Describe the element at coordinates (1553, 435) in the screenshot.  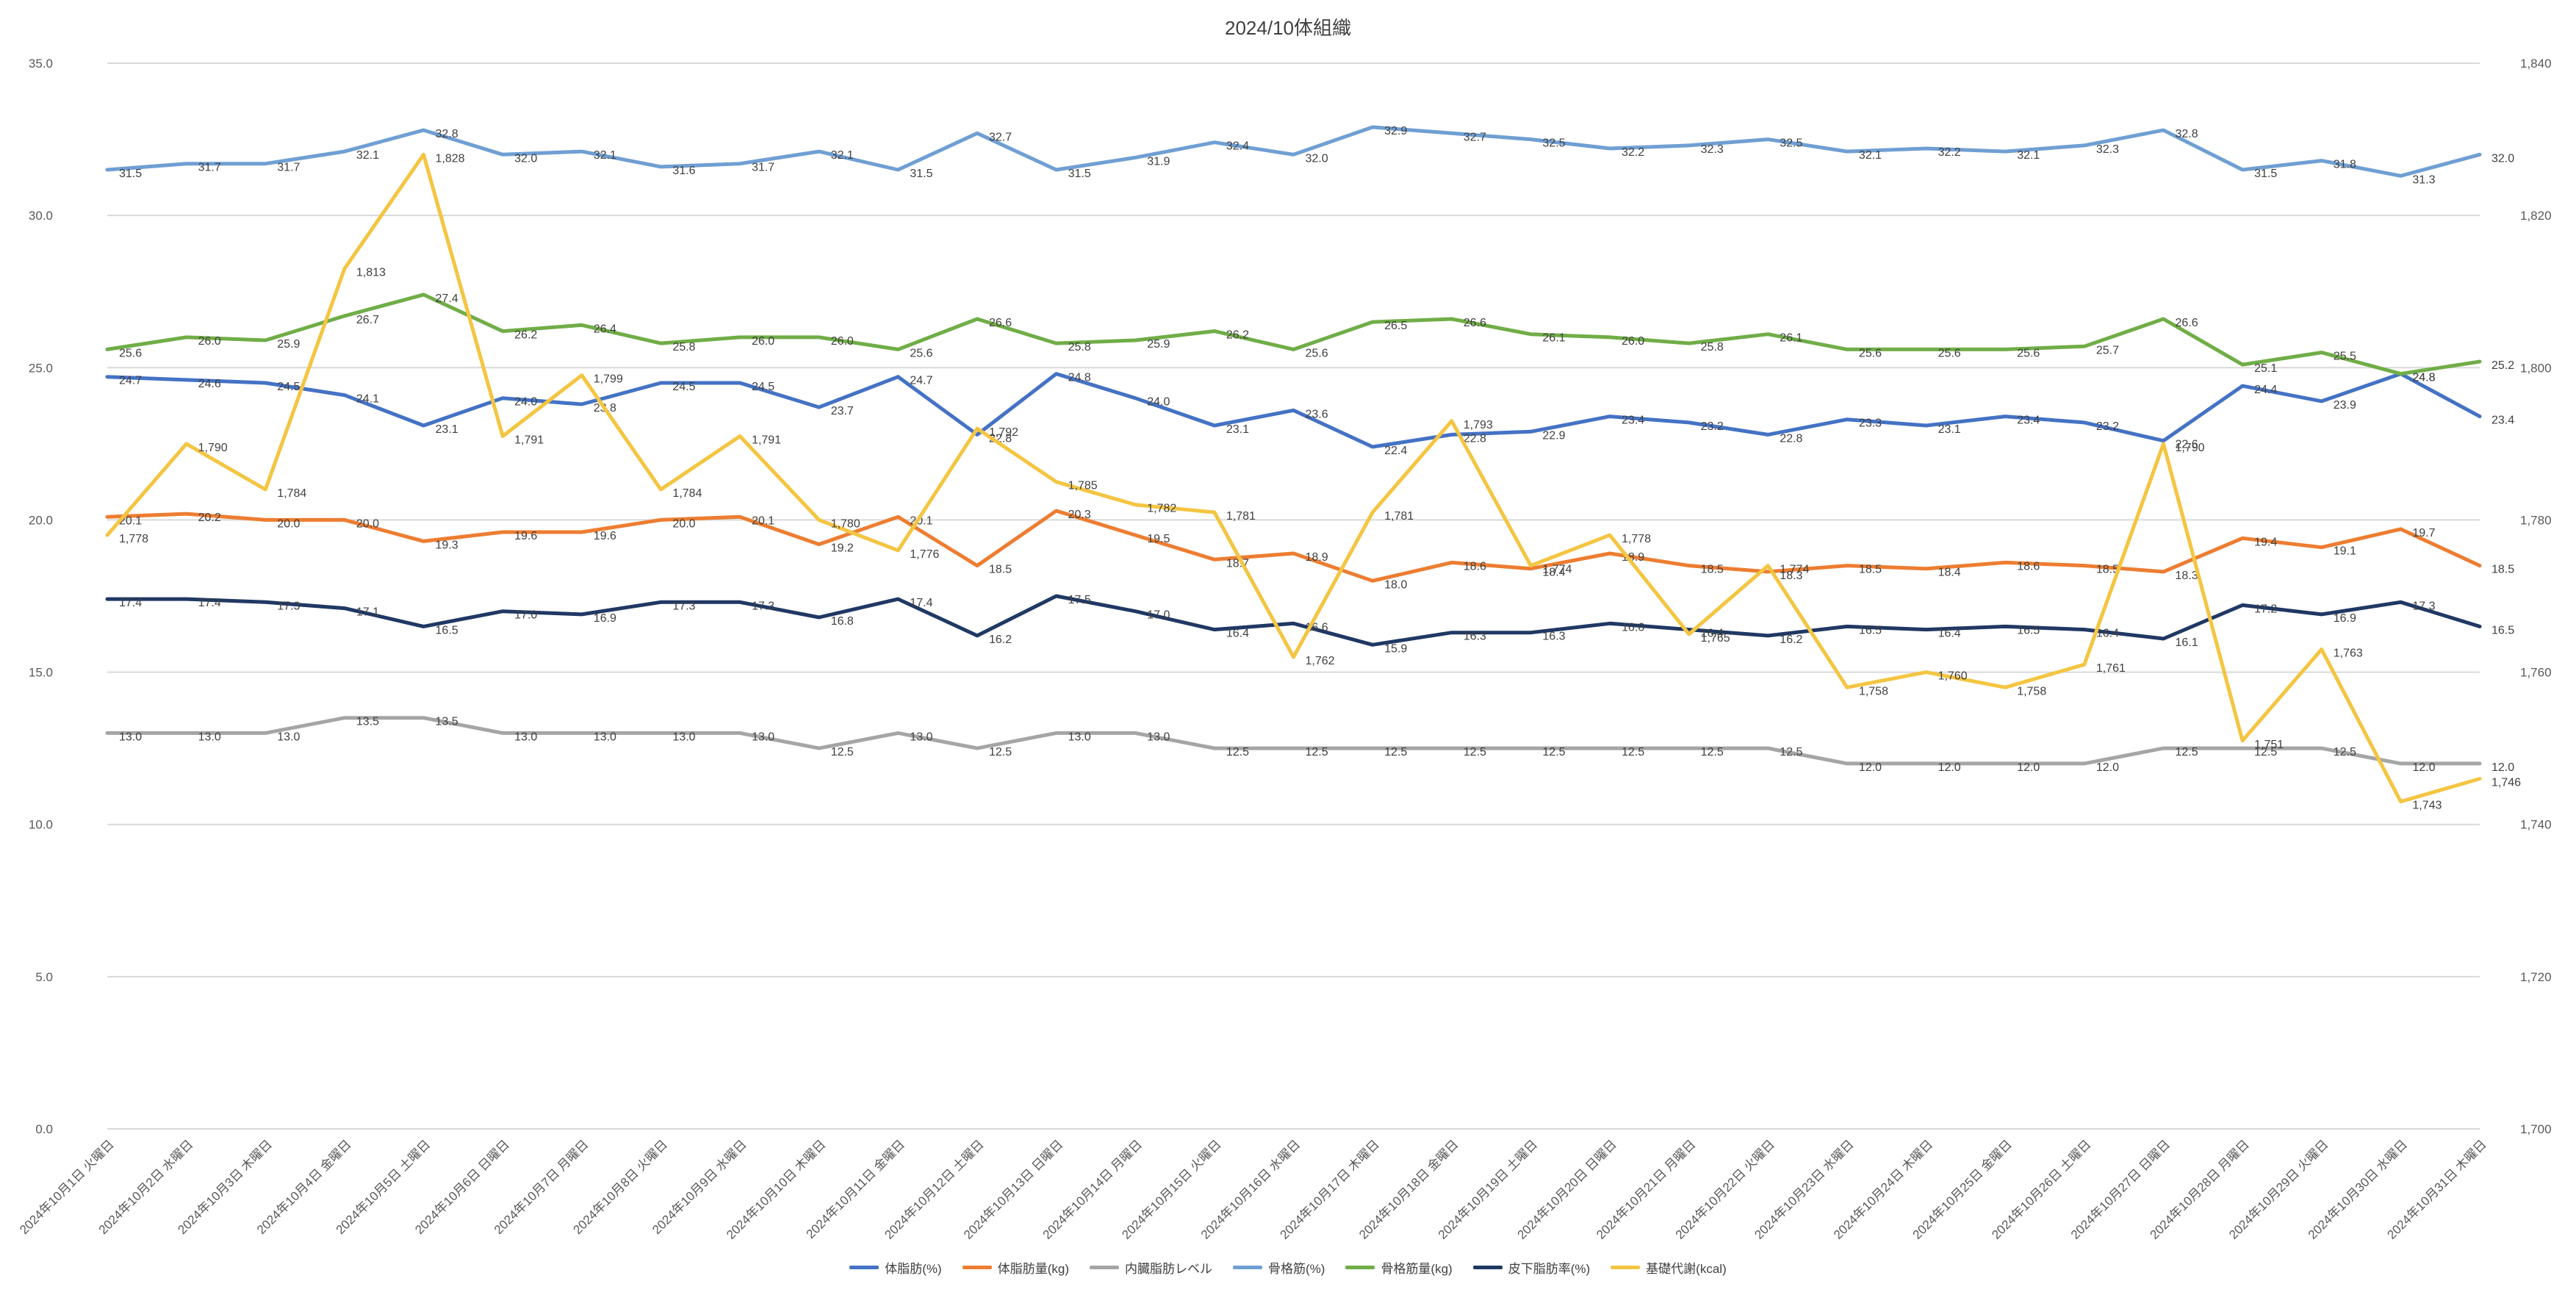
I see `data-label: 22.9` at that location.